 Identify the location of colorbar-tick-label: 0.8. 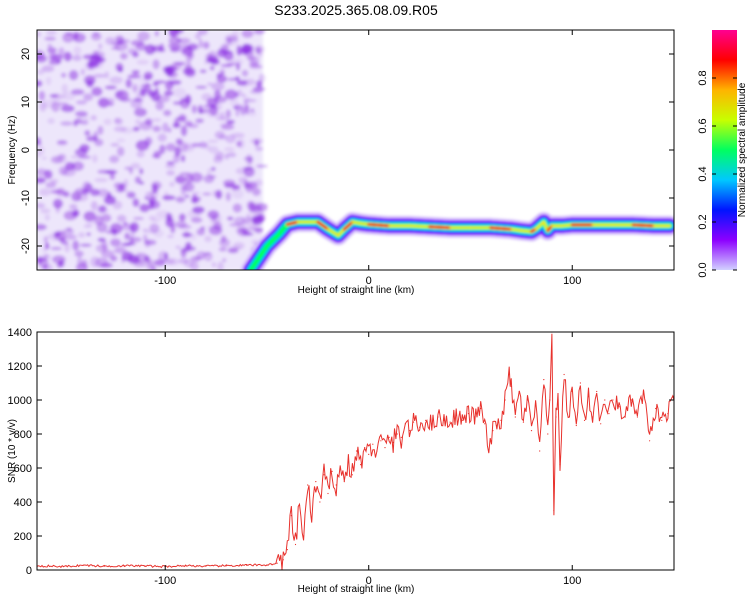
(703, 77).